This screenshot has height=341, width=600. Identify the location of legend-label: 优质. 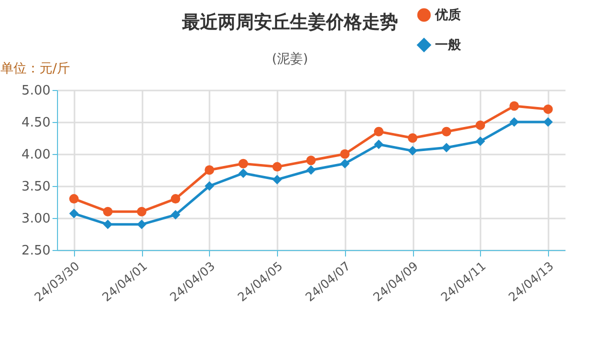
(447, 15).